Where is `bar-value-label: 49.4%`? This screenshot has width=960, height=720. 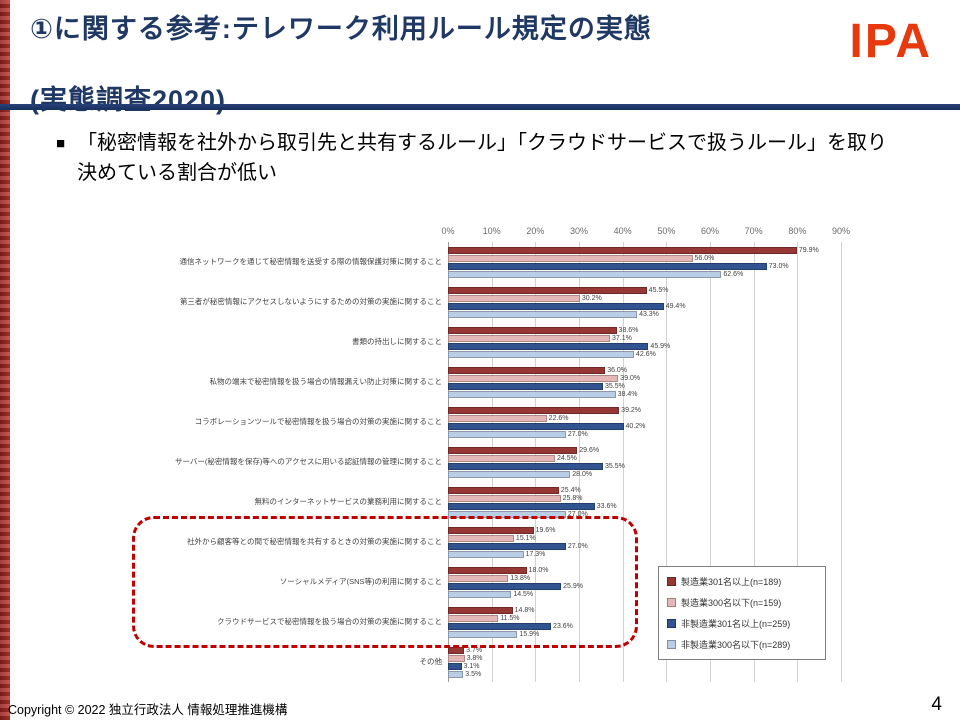
bar-value-label: 49.4% is located at coordinates (675, 306).